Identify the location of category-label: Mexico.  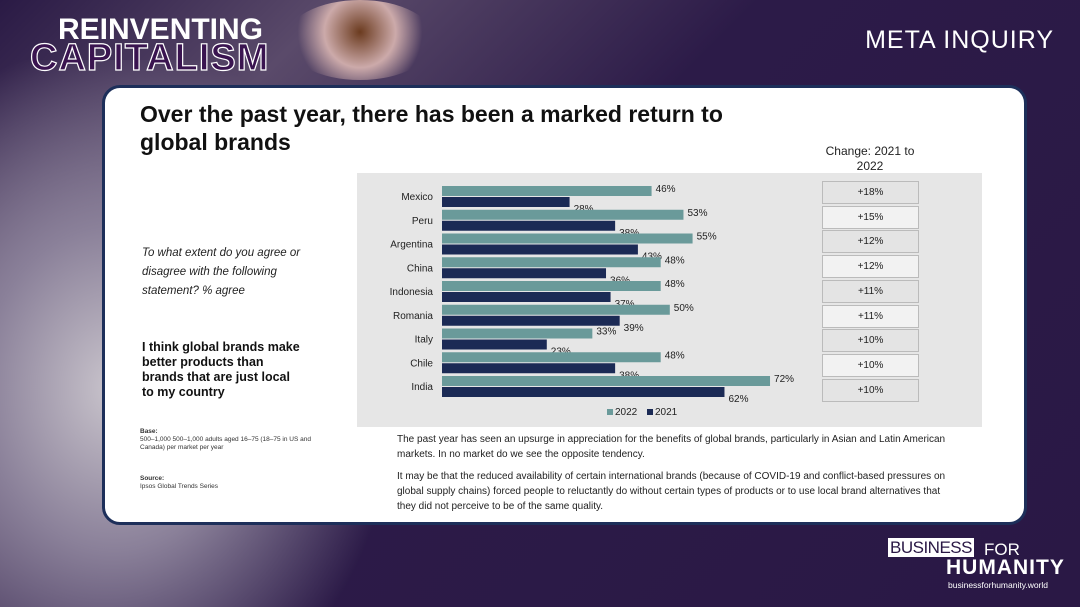
(417, 197).